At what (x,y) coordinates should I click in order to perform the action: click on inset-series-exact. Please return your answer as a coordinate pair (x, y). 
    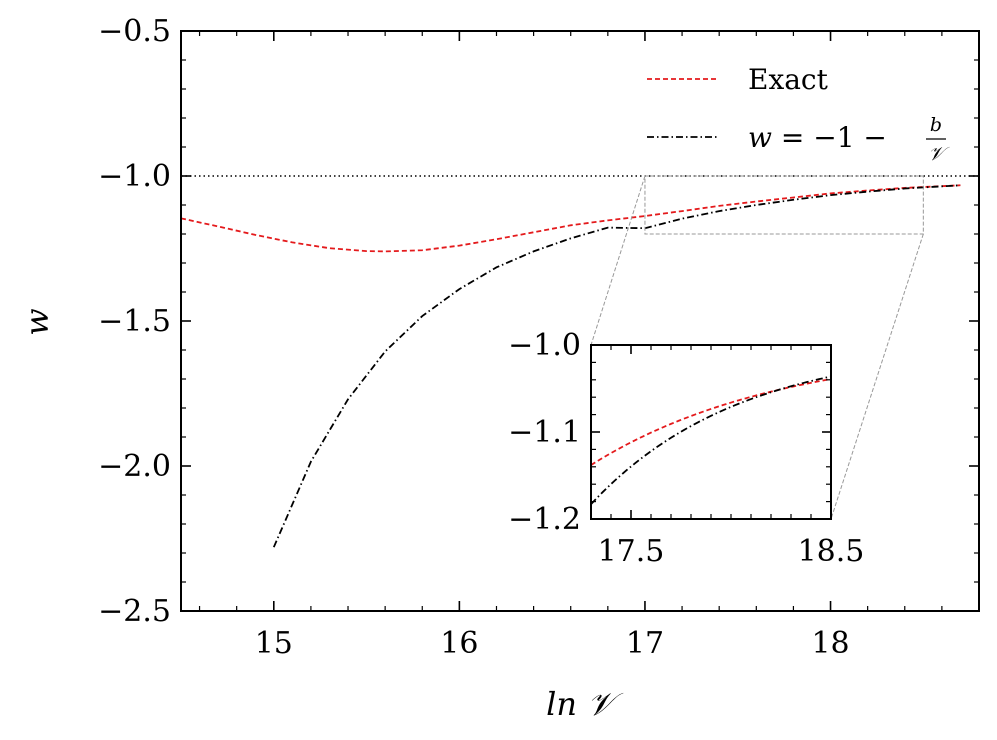
    Looking at the image, I should click on (711, 422).